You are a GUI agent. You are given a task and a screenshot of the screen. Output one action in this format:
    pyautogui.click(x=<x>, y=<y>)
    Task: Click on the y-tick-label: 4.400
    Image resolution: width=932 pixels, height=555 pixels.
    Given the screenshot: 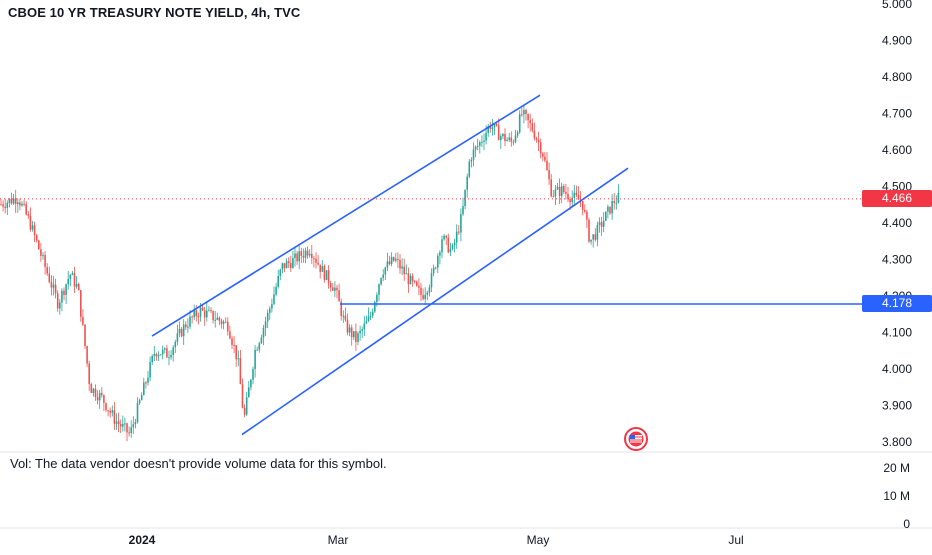 What is the action you would take?
    pyautogui.click(x=897, y=223)
    